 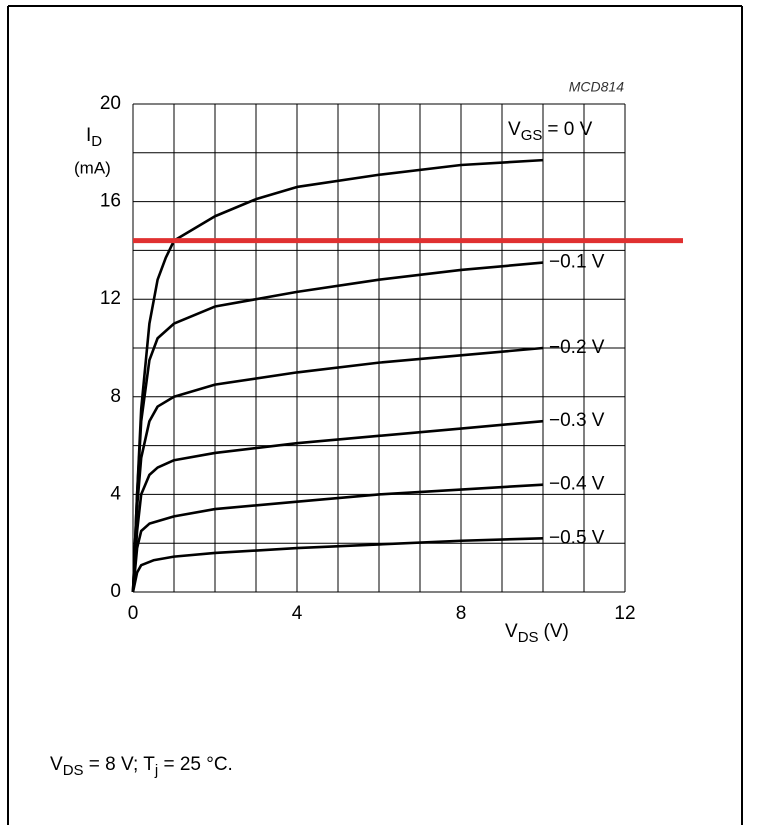 I want to click on x-tick-label: 4, so click(x=297, y=613).